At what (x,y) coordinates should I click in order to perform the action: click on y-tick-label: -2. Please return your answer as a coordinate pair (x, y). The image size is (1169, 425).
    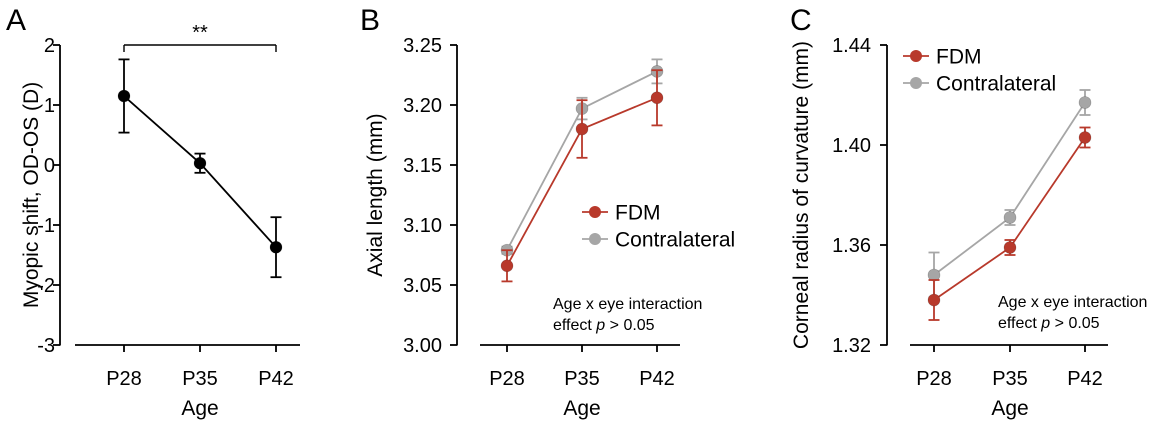
    Looking at the image, I should click on (46, 286).